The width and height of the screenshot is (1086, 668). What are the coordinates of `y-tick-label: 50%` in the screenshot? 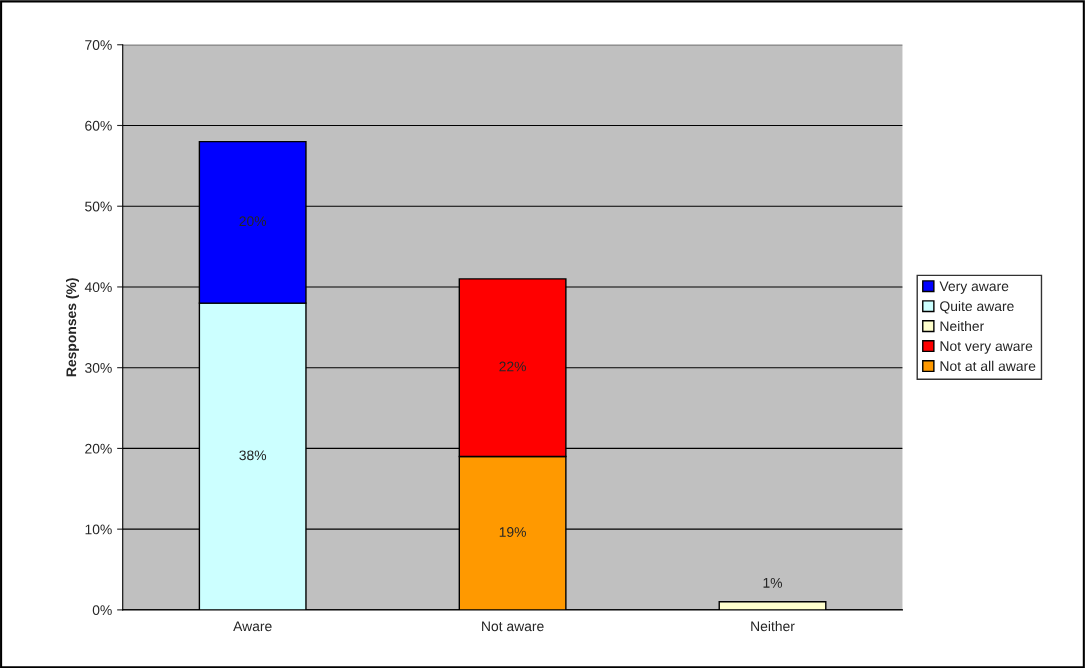 It's located at (98, 206).